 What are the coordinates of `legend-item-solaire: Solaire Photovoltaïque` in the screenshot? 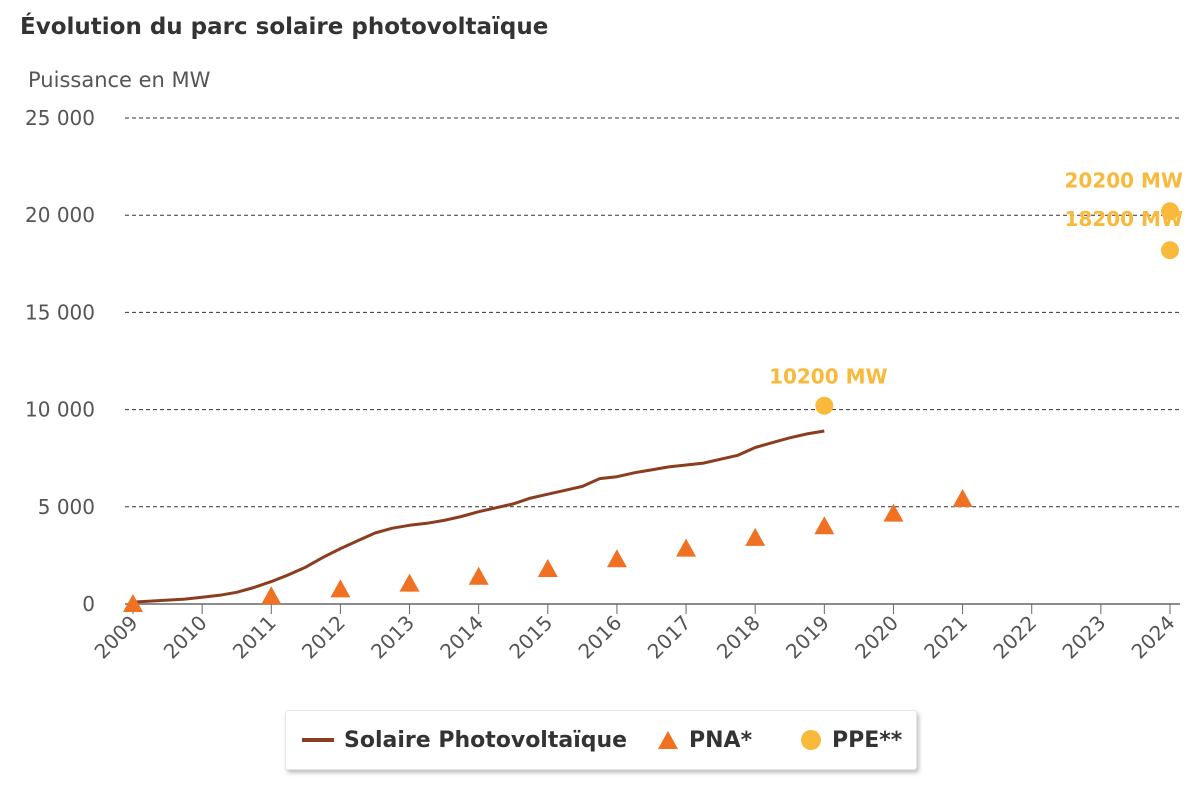 It's located at (464, 740).